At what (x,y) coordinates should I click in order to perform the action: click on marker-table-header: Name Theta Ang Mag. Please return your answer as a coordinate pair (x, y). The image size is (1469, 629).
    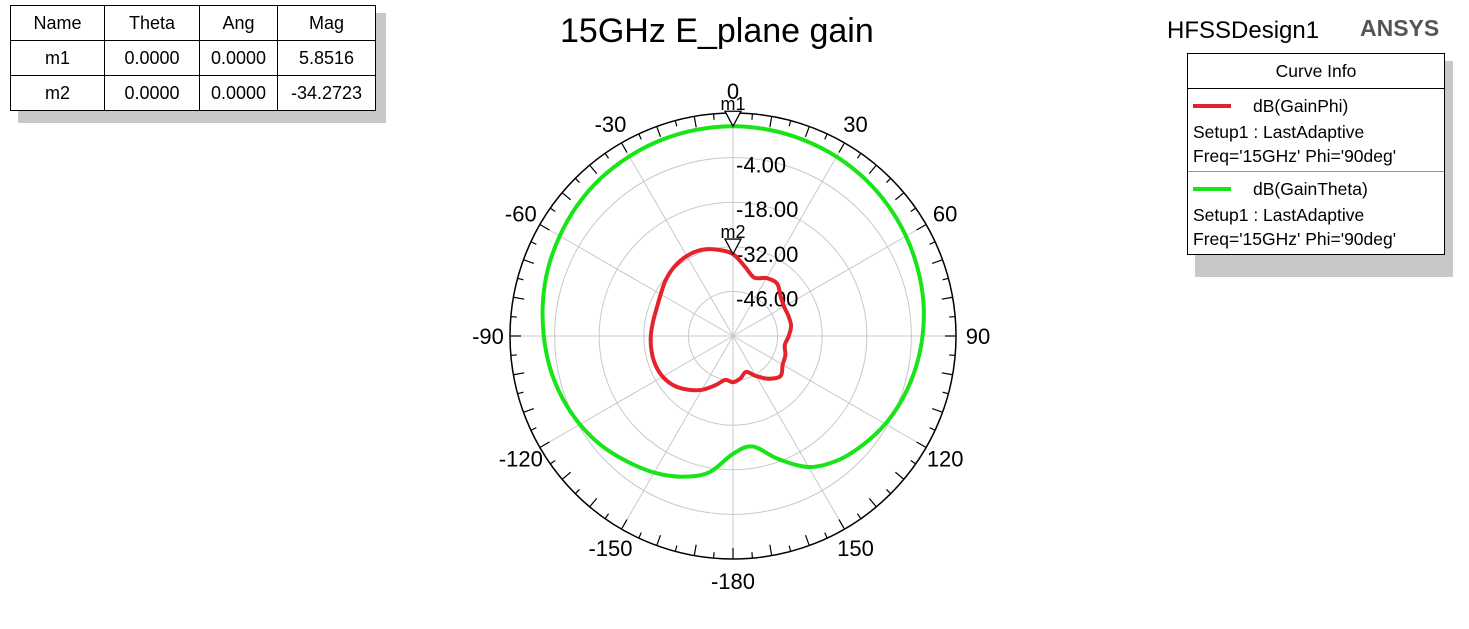
    Looking at the image, I should click on (193, 23).